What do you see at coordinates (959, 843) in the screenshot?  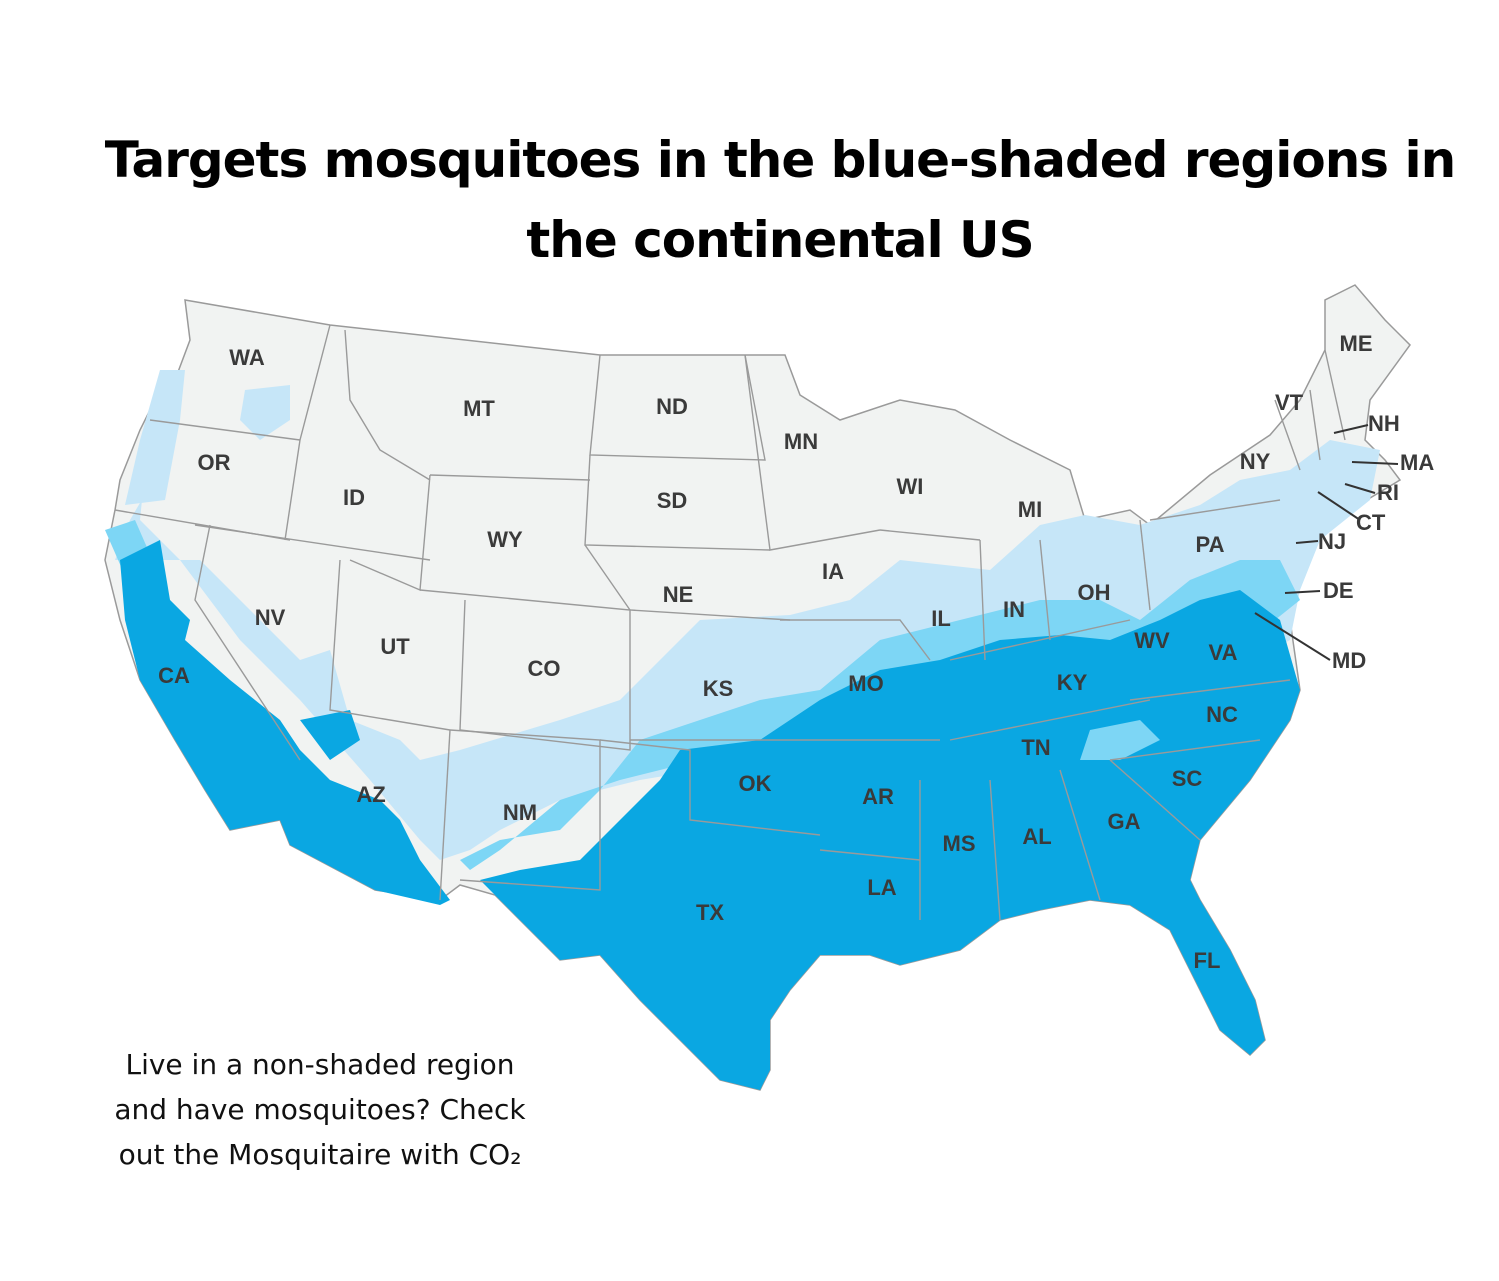 I see `label-ms: MS` at bounding box center [959, 843].